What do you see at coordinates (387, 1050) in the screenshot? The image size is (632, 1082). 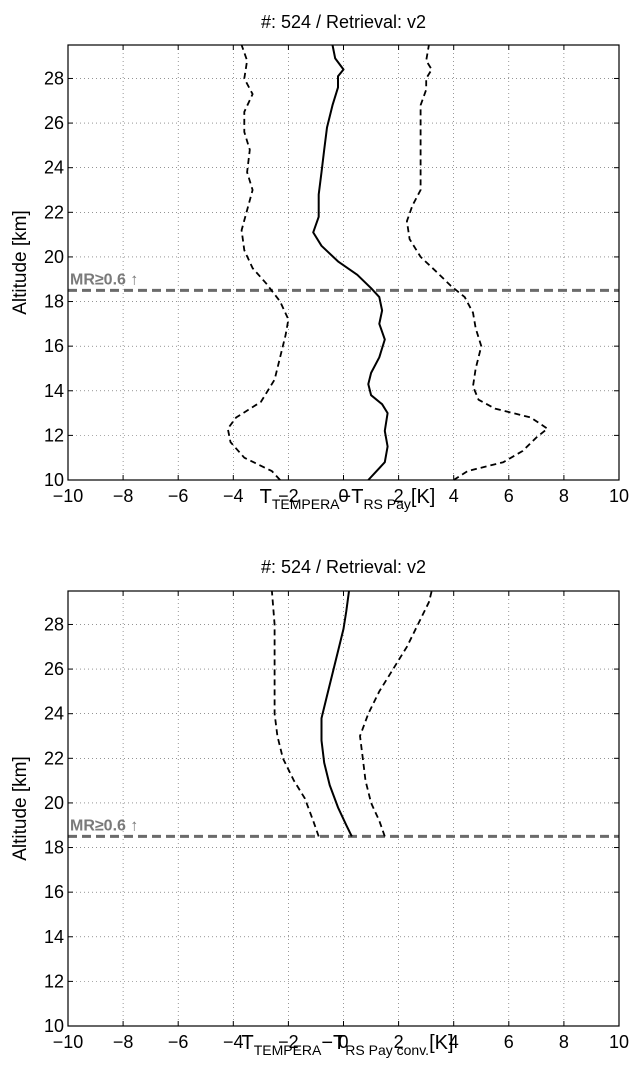 I see `x-axis-label-sub2: RS Pay conv.` at bounding box center [387, 1050].